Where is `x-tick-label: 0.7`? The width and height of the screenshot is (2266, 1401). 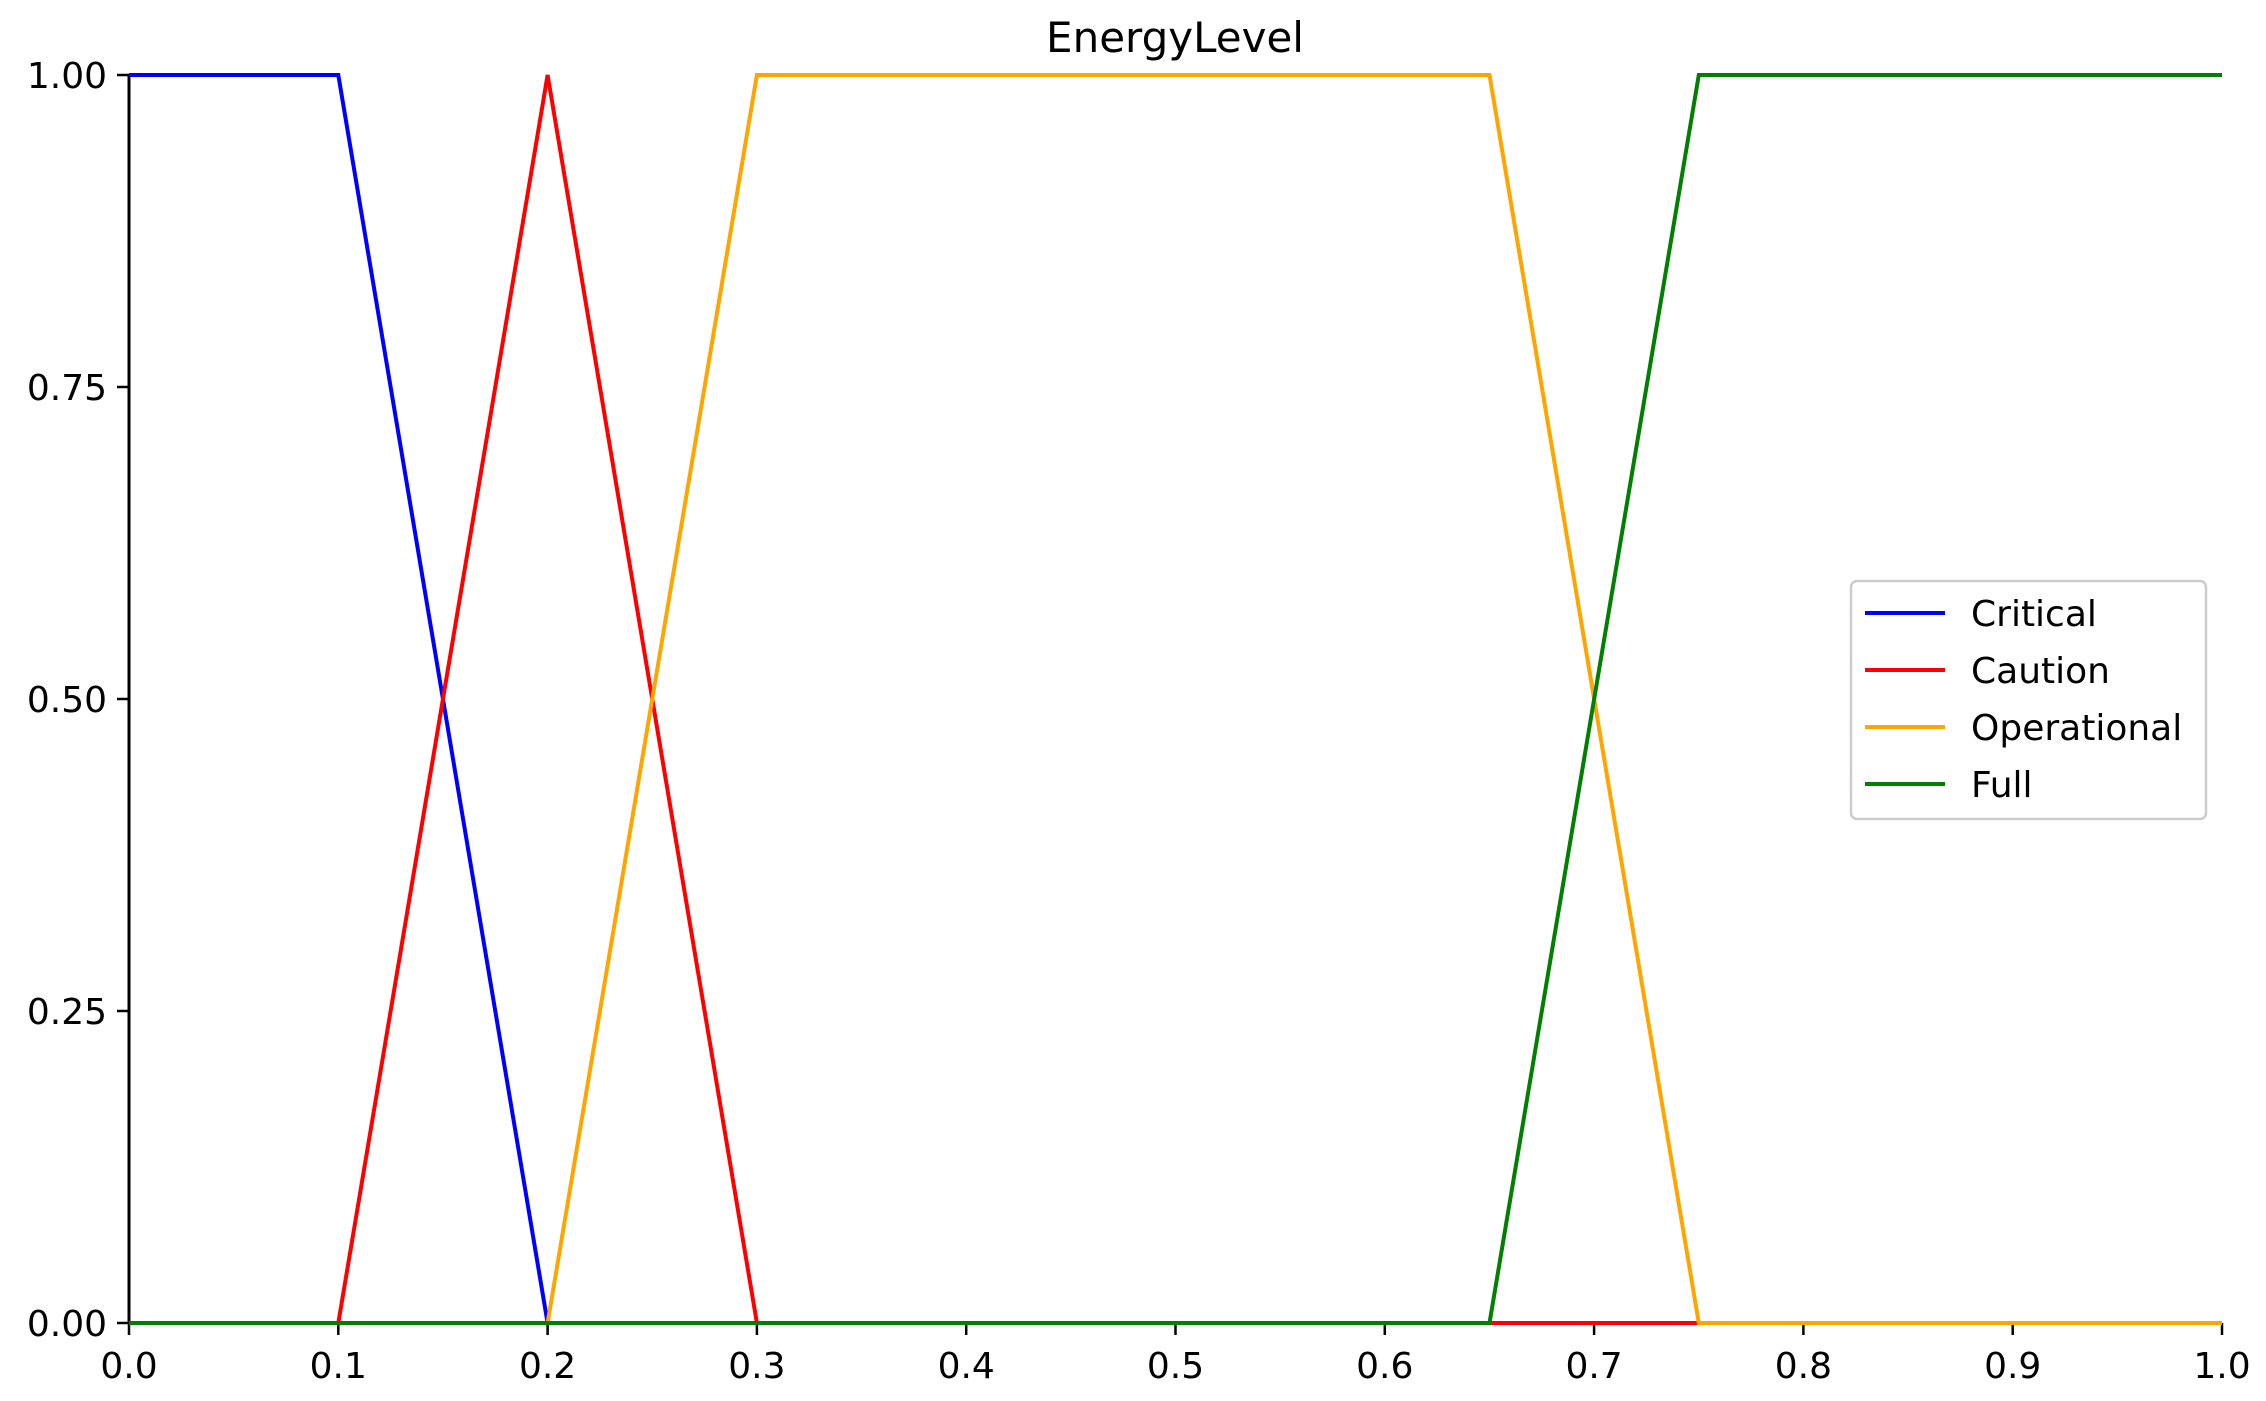
x-tick-label: 0.7 is located at coordinates (1593, 1366).